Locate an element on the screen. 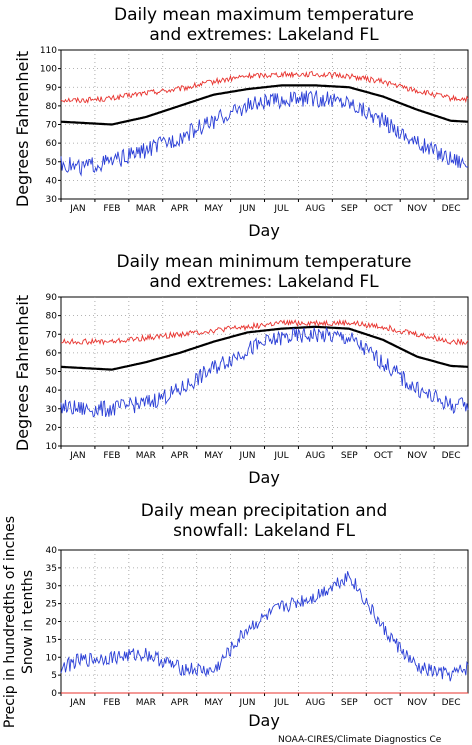  max-temp-xlabel: Day is located at coordinates (264, 230).